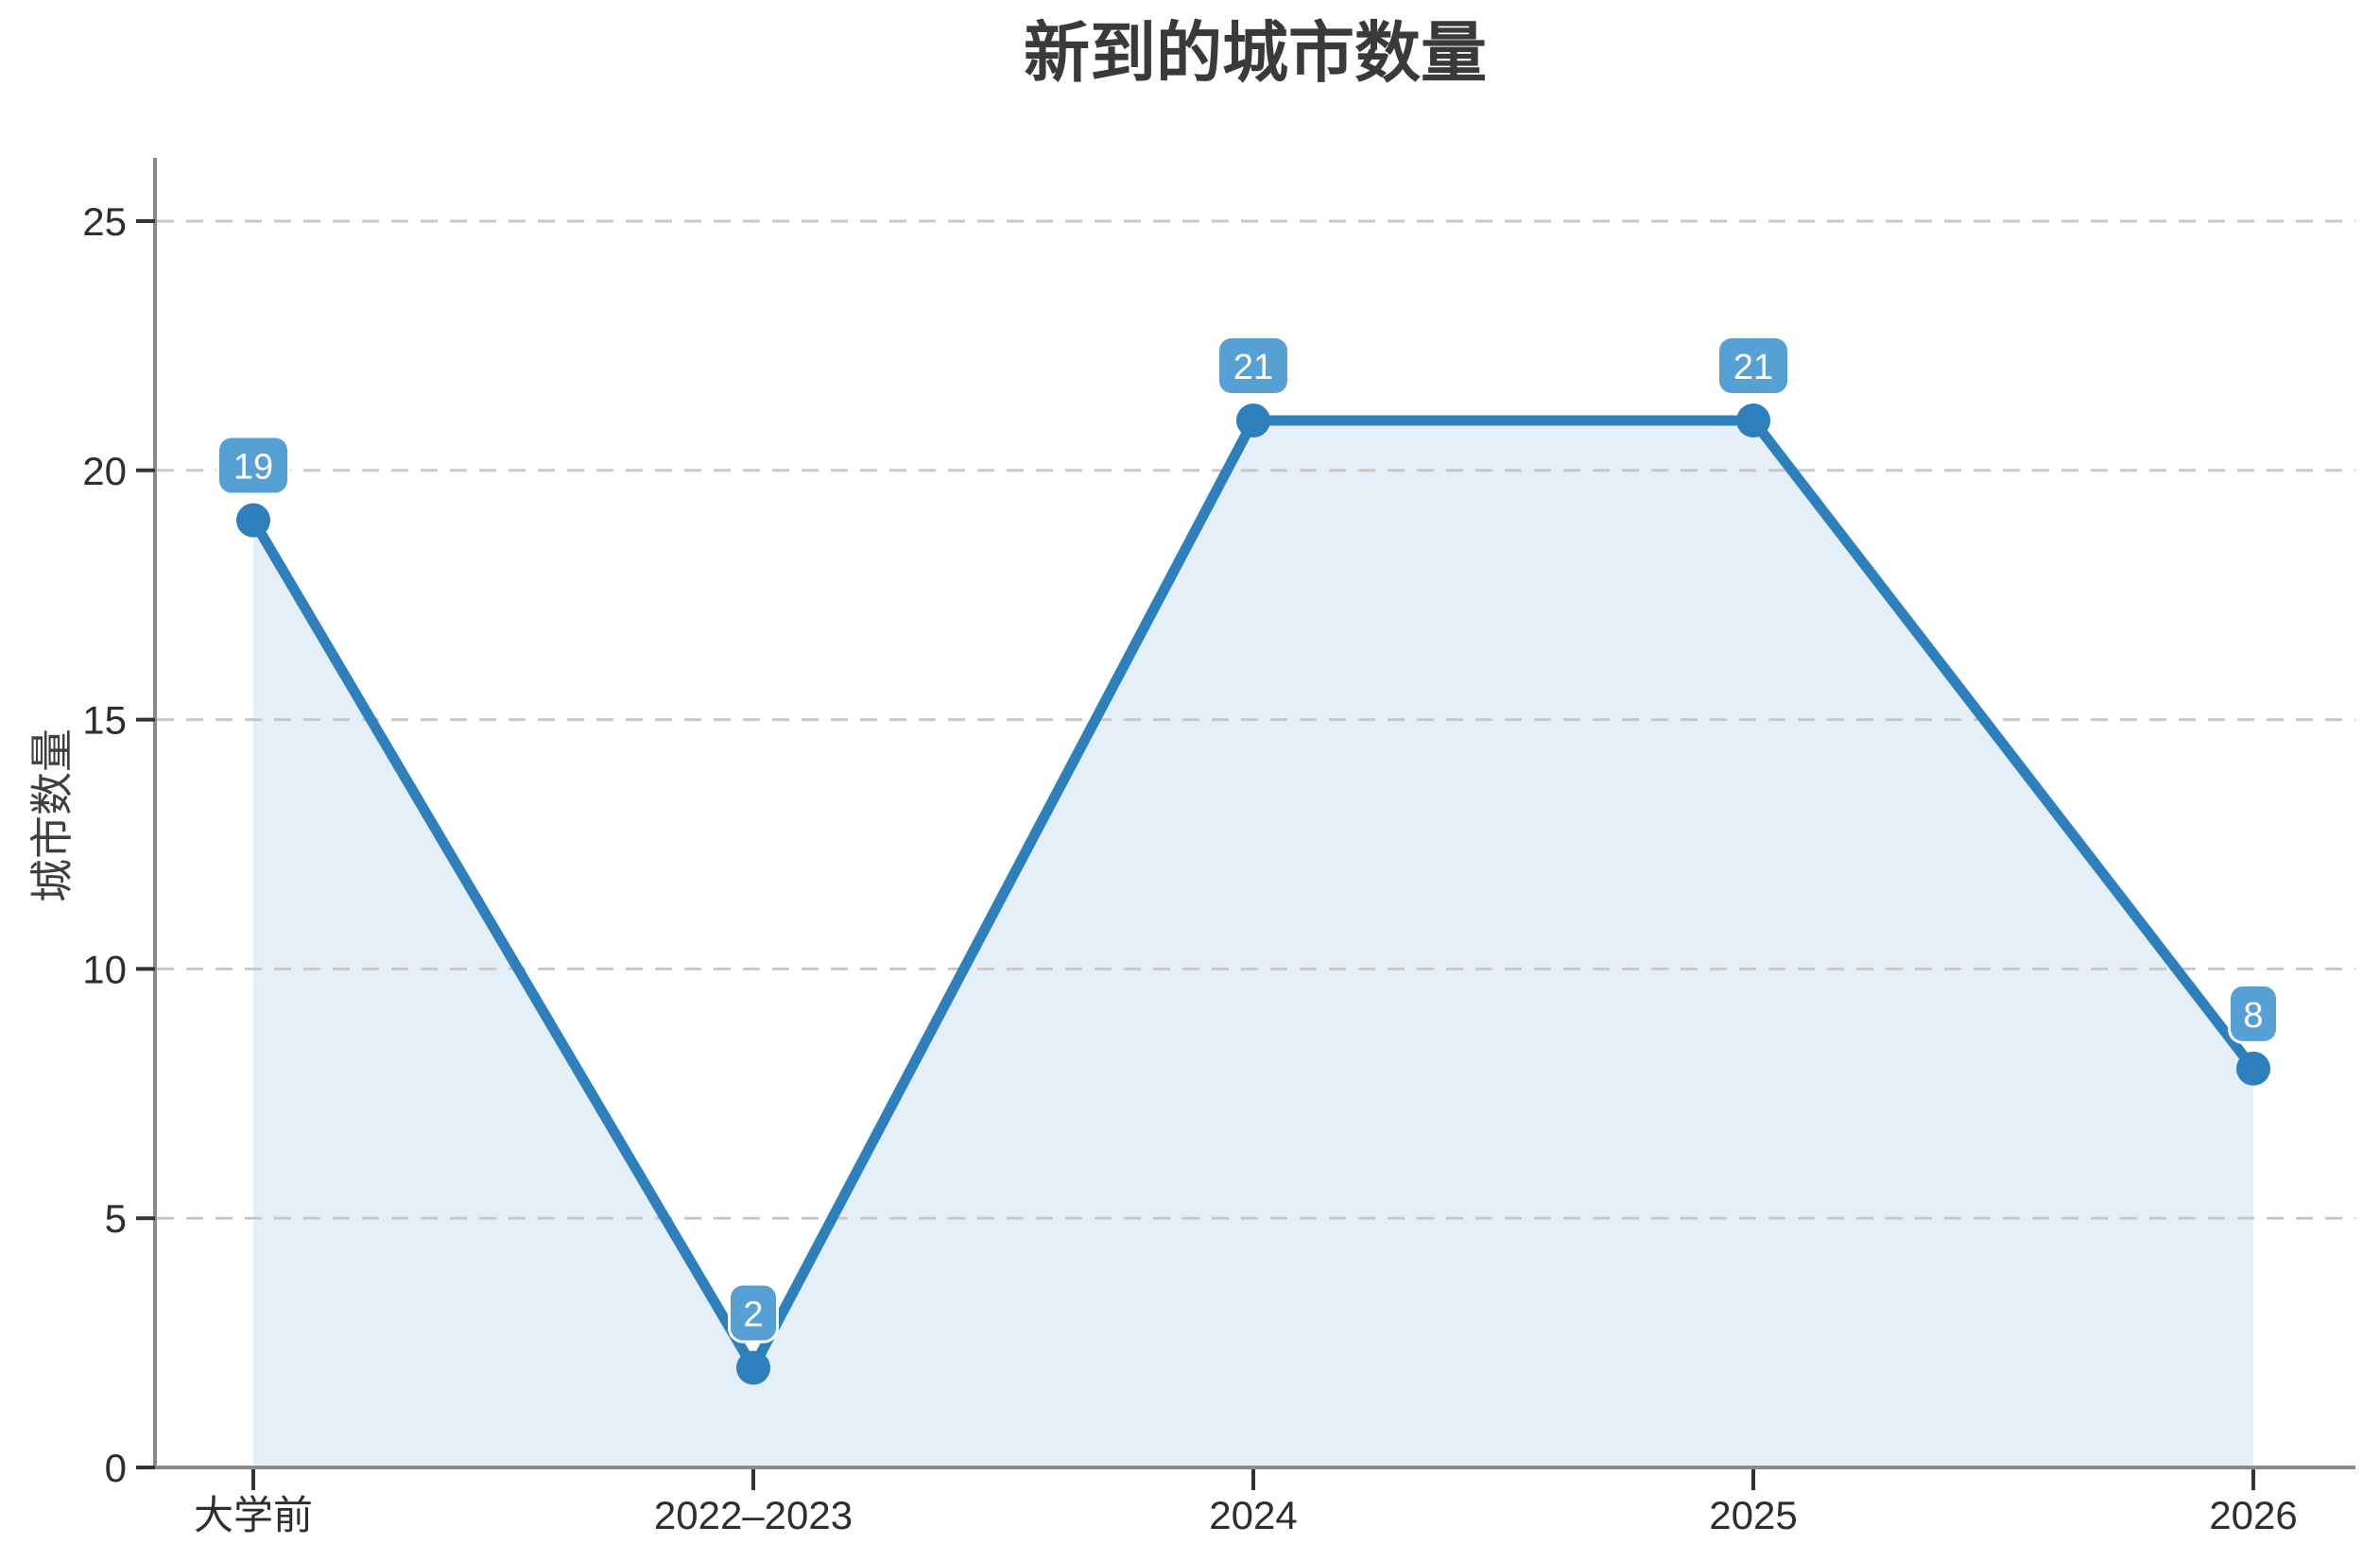 This screenshot has height=1561, width=2380. I want to click on data-label-text-1: 2, so click(753, 1314).